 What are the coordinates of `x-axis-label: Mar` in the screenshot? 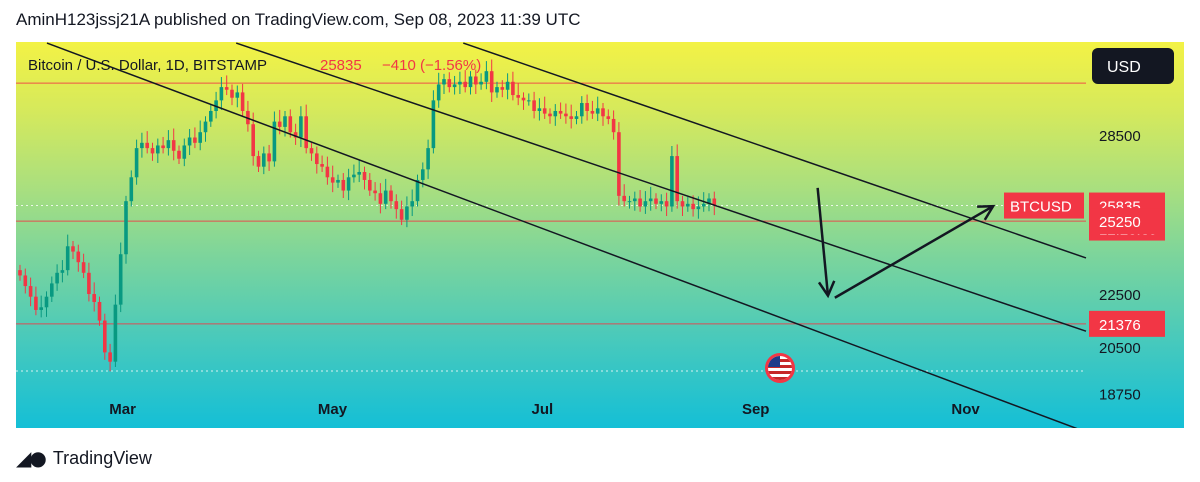 It's located at (122, 409).